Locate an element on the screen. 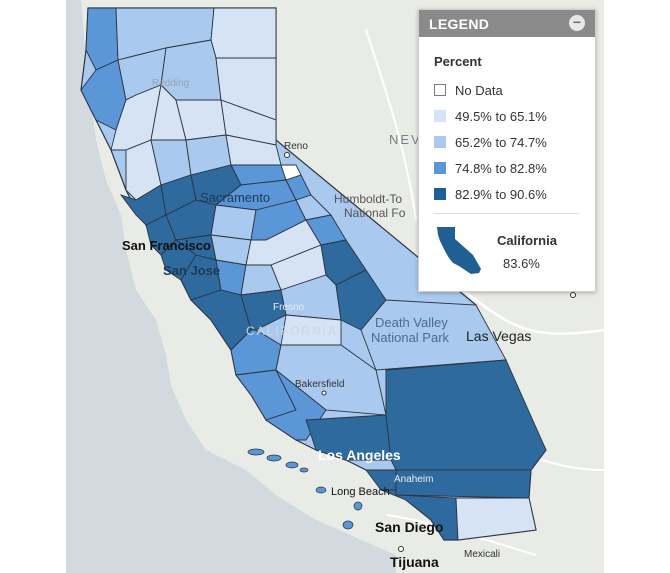 The image size is (670, 573). county-inyo is located at coordinates (433, 335).